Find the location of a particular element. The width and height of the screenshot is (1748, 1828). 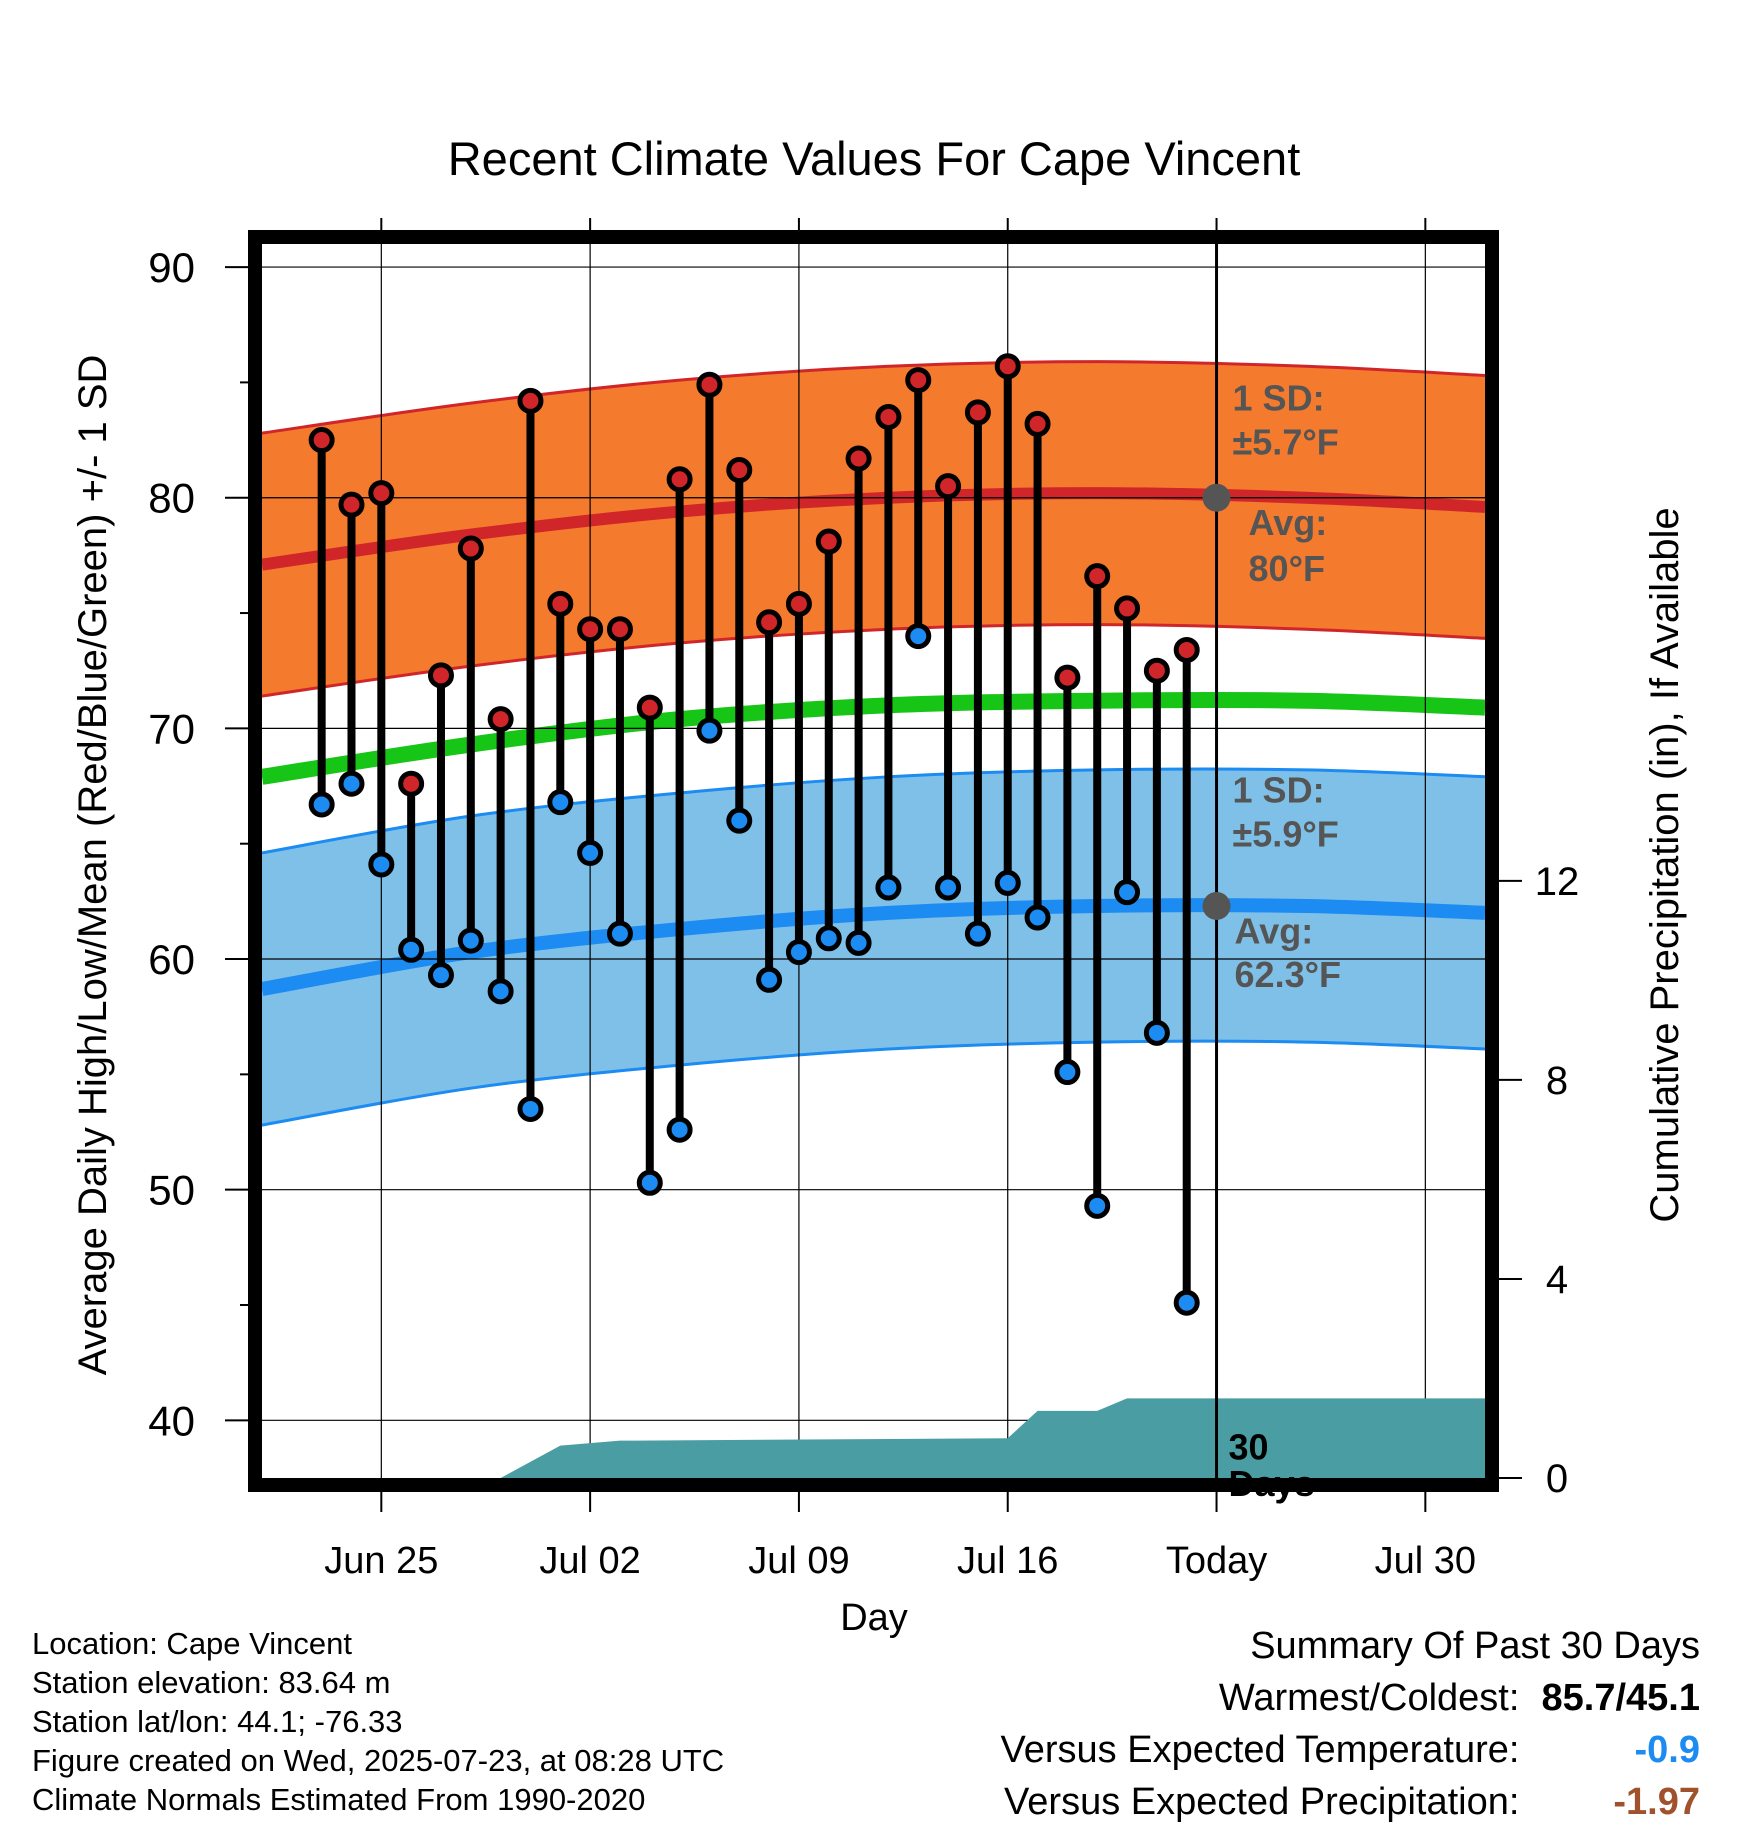

y-tick-label: 40 is located at coordinates (171, 1420).